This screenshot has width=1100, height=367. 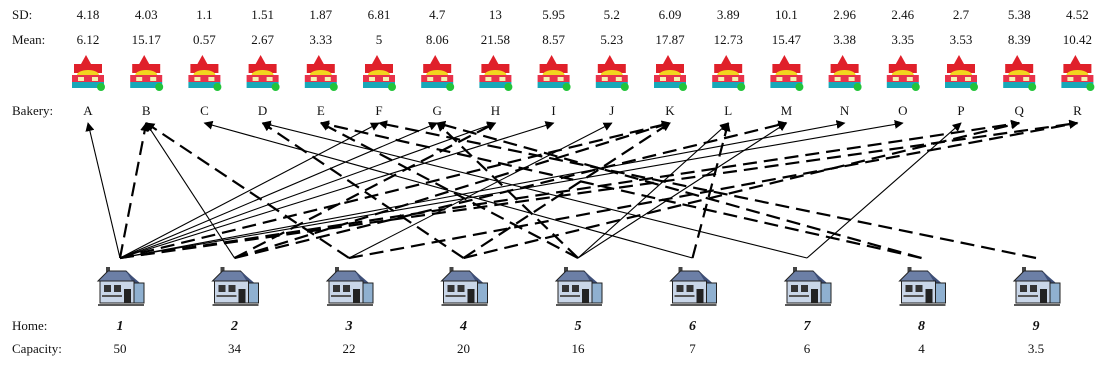 I want to click on bakery-sd-value: 3.89, so click(x=728, y=14).